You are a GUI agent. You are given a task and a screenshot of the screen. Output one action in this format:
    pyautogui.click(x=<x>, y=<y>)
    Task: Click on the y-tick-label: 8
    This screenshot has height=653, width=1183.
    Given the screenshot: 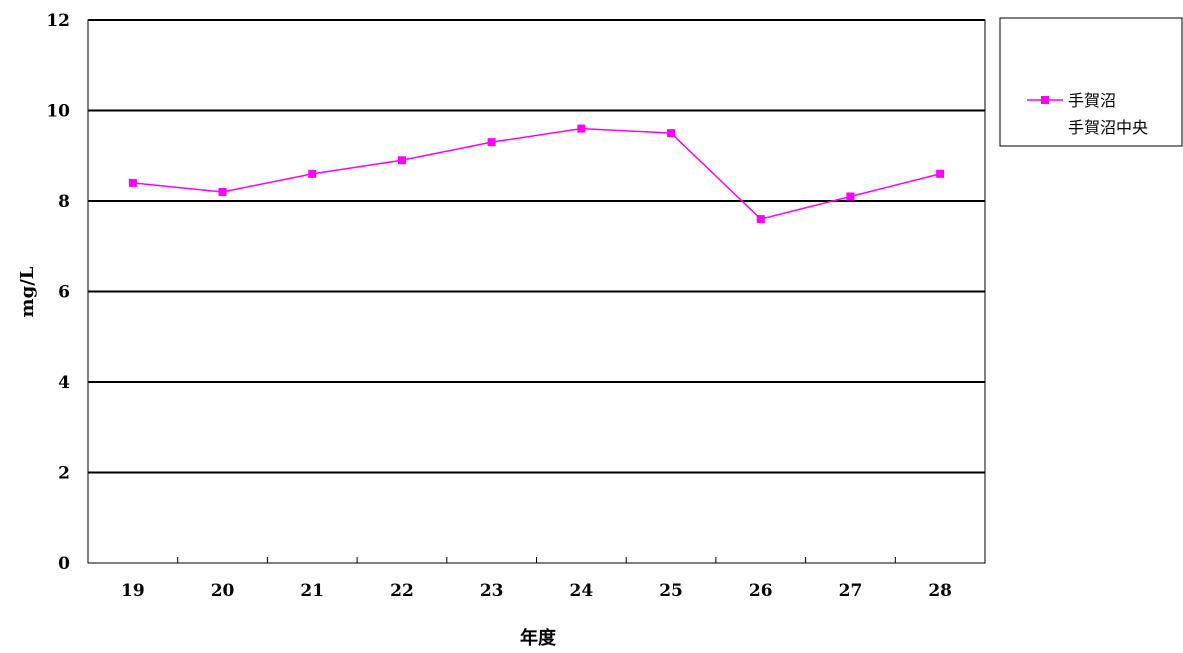 What is the action you would take?
    pyautogui.click(x=64, y=202)
    